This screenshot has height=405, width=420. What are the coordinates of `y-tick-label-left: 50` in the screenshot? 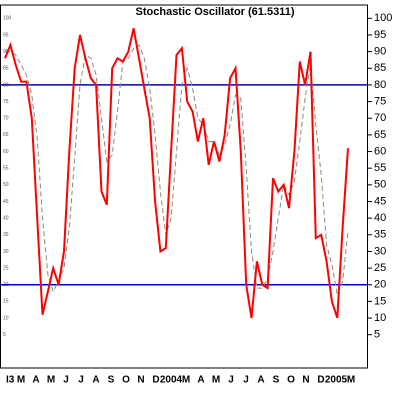 It's located at (6, 185).